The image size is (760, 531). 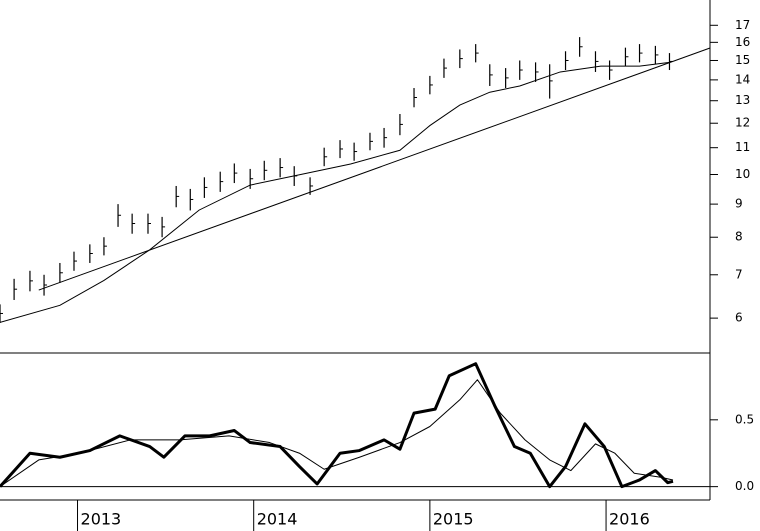 What do you see at coordinates (742, 25) in the screenshot?
I see `y-tick-label: 17` at bounding box center [742, 25].